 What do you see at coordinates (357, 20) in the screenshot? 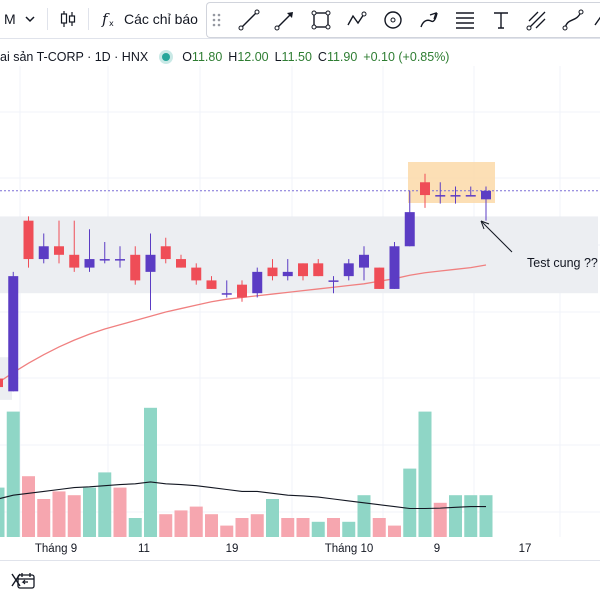
I see `path-icon` at bounding box center [357, 20].